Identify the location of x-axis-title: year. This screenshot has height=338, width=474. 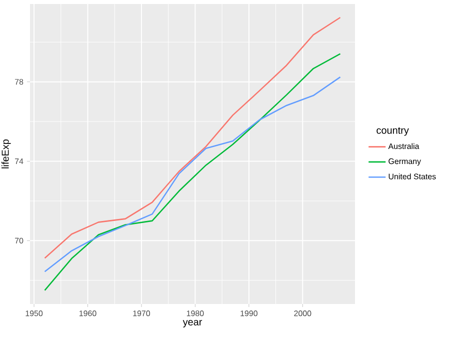
(192, 324).